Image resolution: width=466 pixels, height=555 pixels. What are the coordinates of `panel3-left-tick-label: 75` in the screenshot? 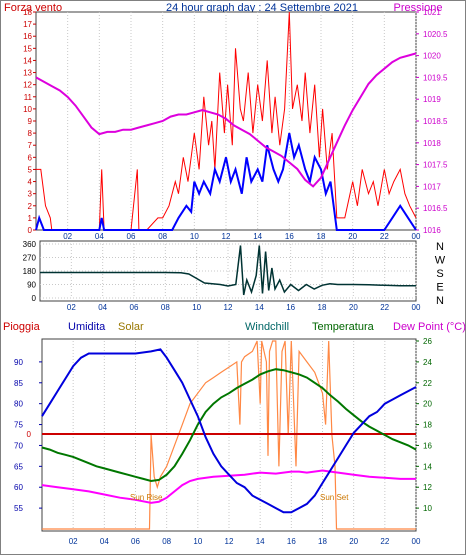 It's located at (18, 425).